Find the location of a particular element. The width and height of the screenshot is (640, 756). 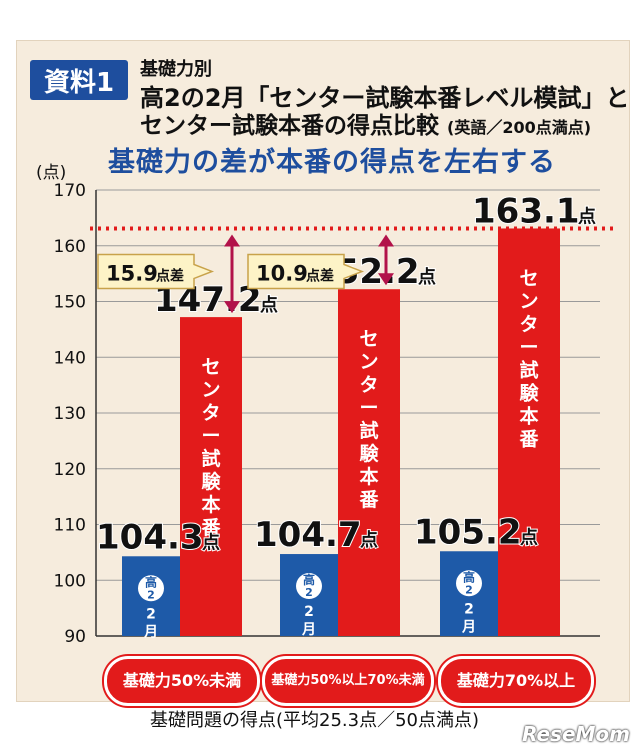

x-axis-title: 基礎問題の得点(平均25.3点／50点満点) is located at coordinates (315, 720).